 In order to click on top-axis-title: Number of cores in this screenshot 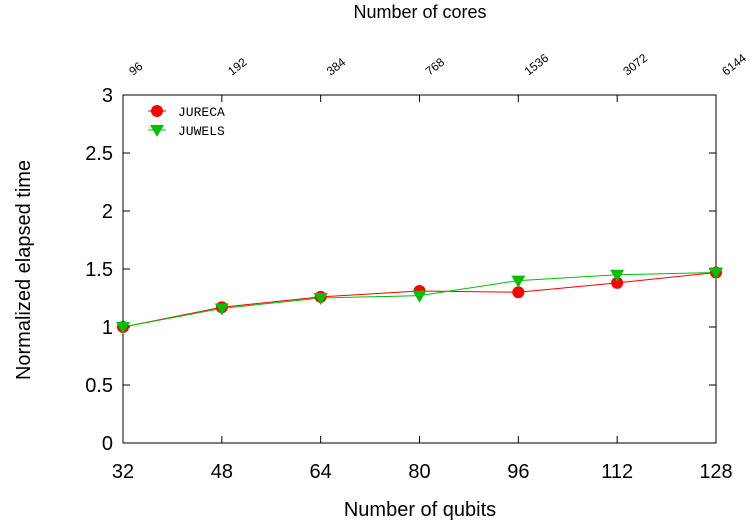, I will do `click(419, 12)`.